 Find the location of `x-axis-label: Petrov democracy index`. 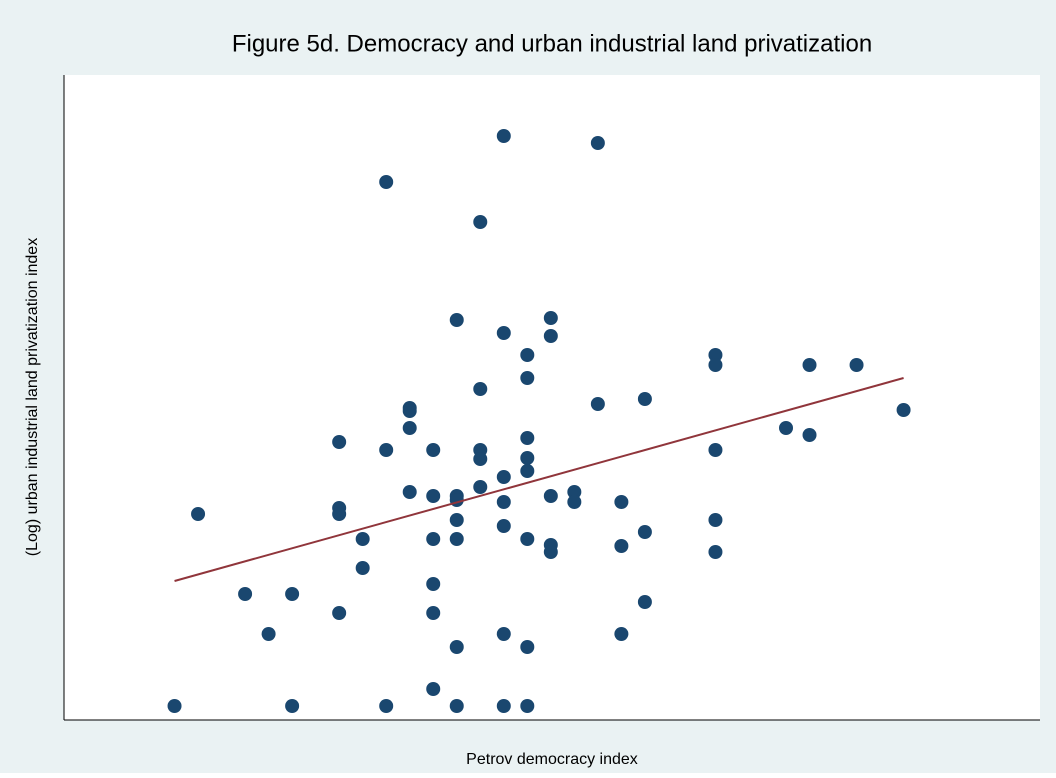

x-axis-label: Petrov democracy index is located at coordinates (552, 759).